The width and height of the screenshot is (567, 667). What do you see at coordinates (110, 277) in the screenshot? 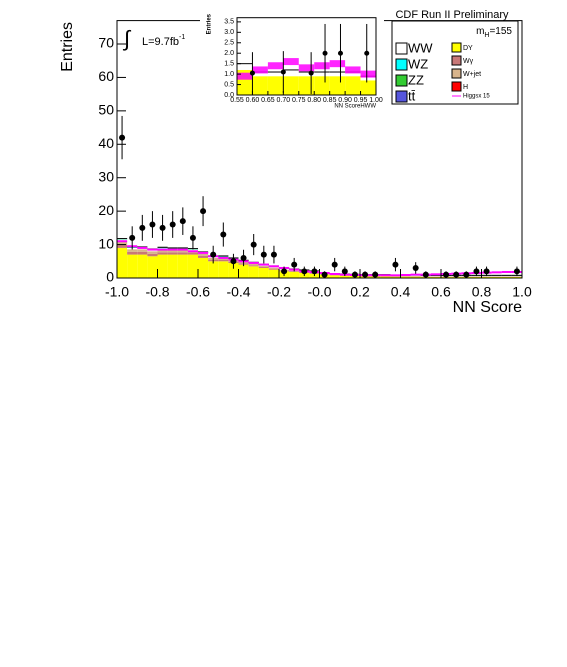
I see `y-tick-label: 0` at bounding box center [110, 277].